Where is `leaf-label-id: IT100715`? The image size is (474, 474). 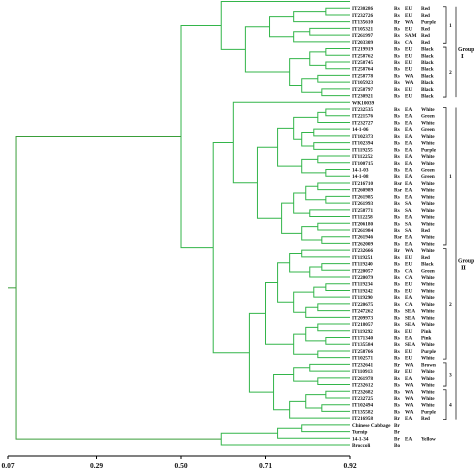 leaf-label-id: IT100715 is located at coordinates (362, 164).